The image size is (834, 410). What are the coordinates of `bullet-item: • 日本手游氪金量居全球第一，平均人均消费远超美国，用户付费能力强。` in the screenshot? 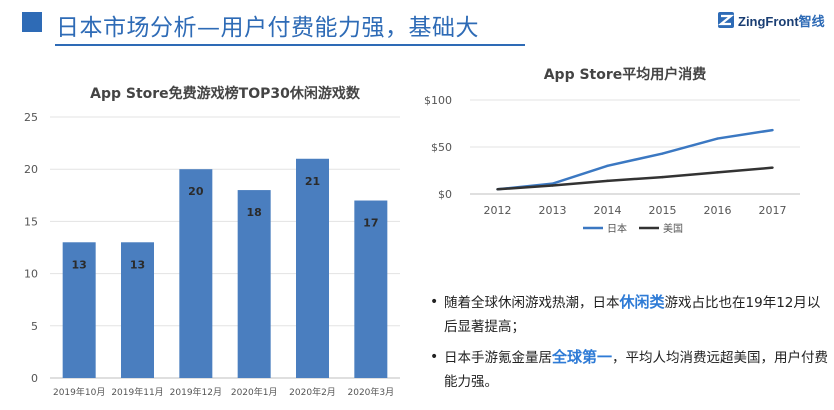 It's located at (628, 369).